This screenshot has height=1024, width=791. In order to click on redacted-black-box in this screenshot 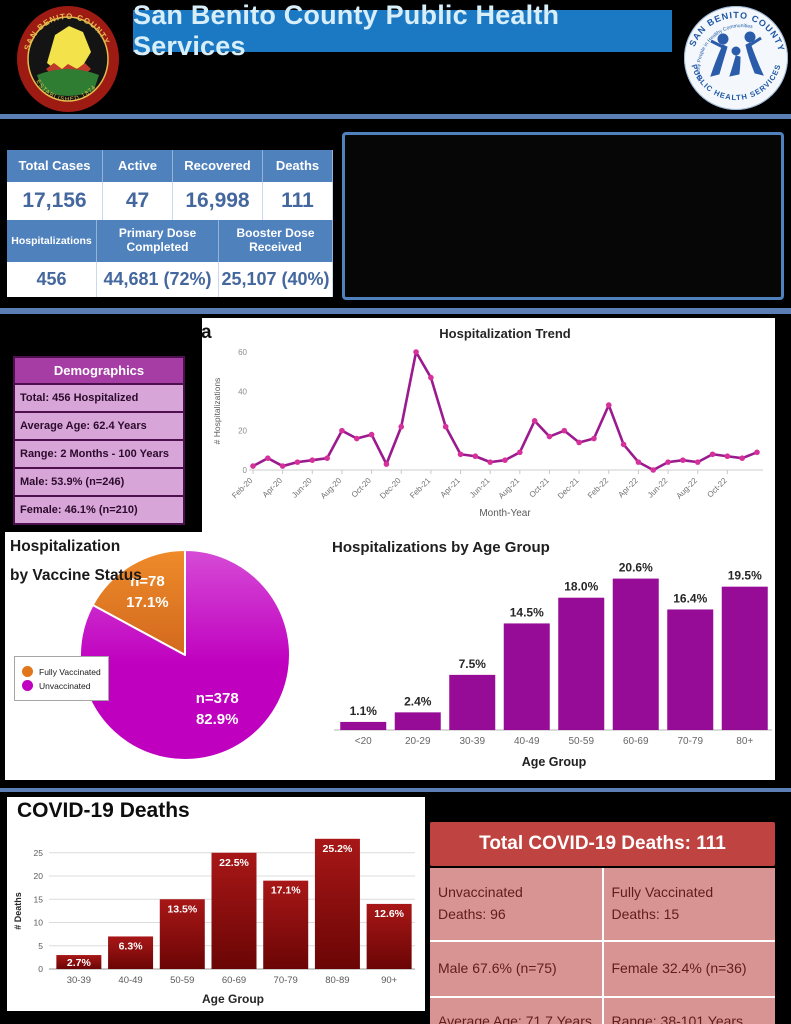, I will do `click(563, 216)`.